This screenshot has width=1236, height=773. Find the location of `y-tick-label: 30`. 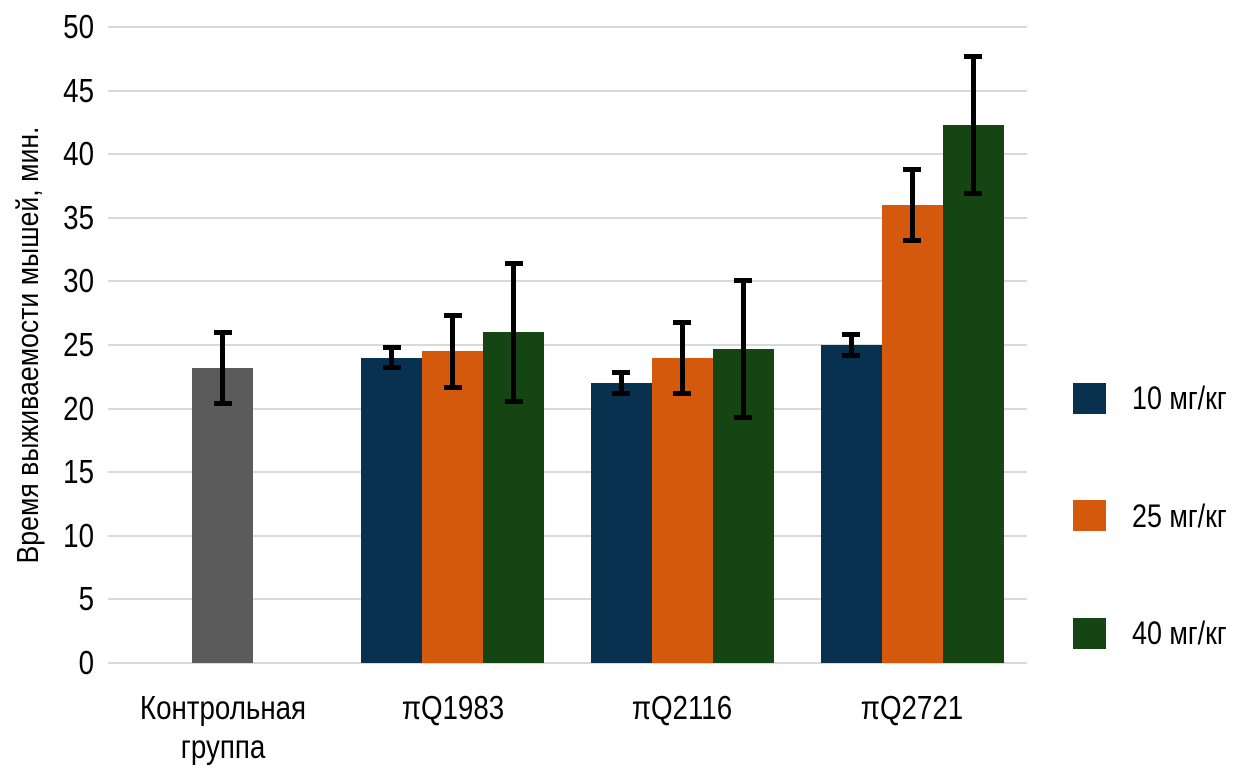

y-tick-label: 30 is located at coordinates (78, 281).